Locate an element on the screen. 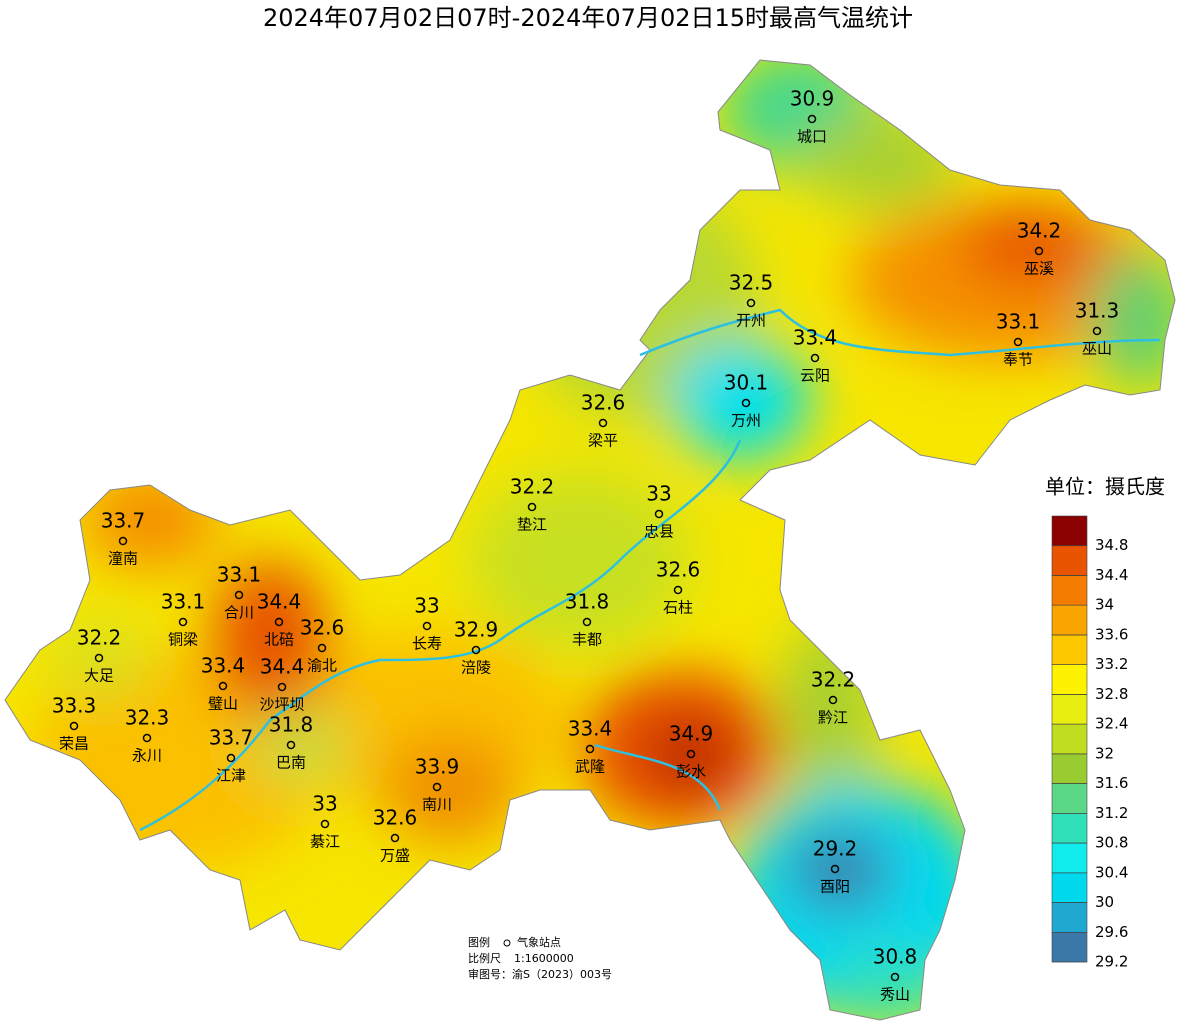  station-name: 铜梁 is located at coordinates (183, 640).